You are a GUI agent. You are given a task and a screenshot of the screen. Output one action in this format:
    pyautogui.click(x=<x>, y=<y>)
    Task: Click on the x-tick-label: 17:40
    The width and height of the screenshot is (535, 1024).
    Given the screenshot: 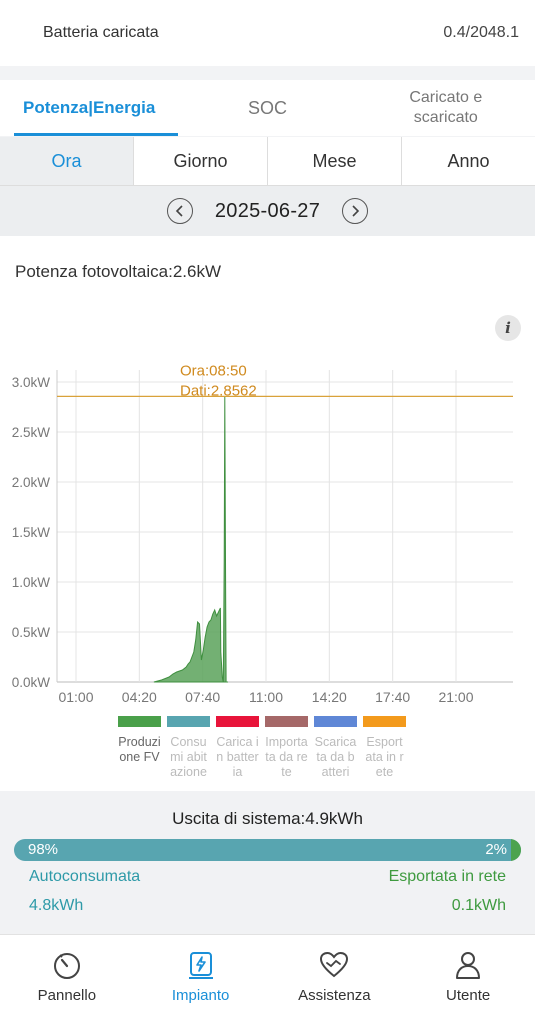 What is the action you would take?
    pyautogui.click(x=392, y=697)
    